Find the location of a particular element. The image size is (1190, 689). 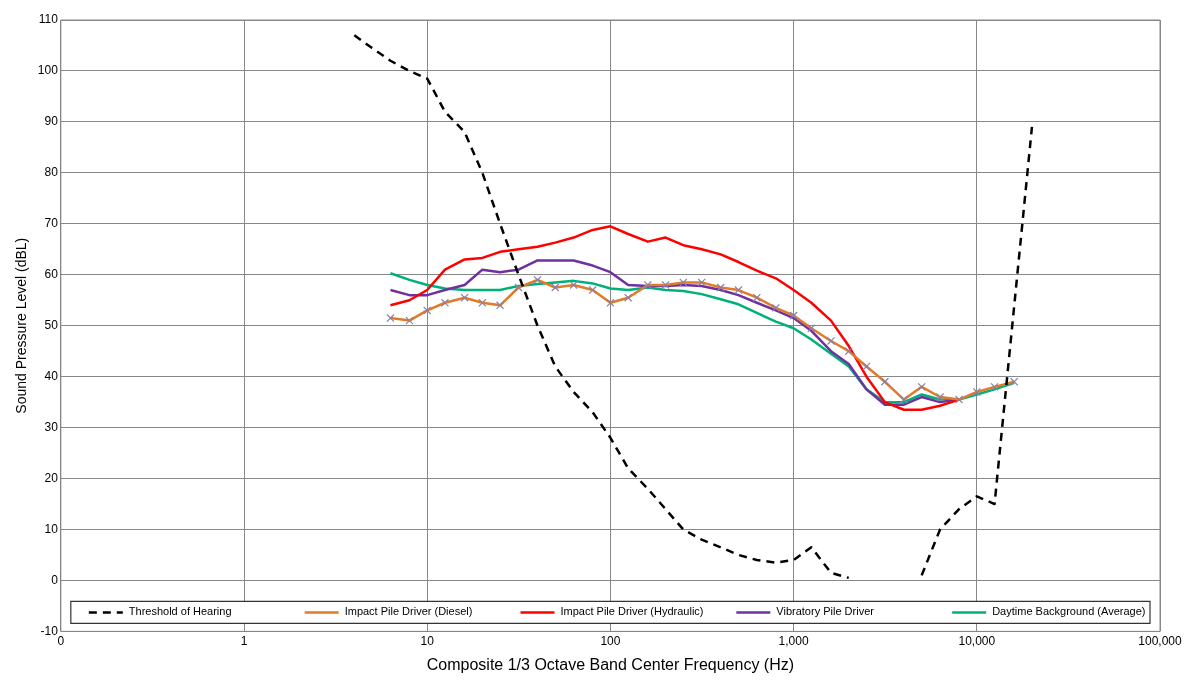

x-tick-label: 10,000 is located at coordinates (977, 640).